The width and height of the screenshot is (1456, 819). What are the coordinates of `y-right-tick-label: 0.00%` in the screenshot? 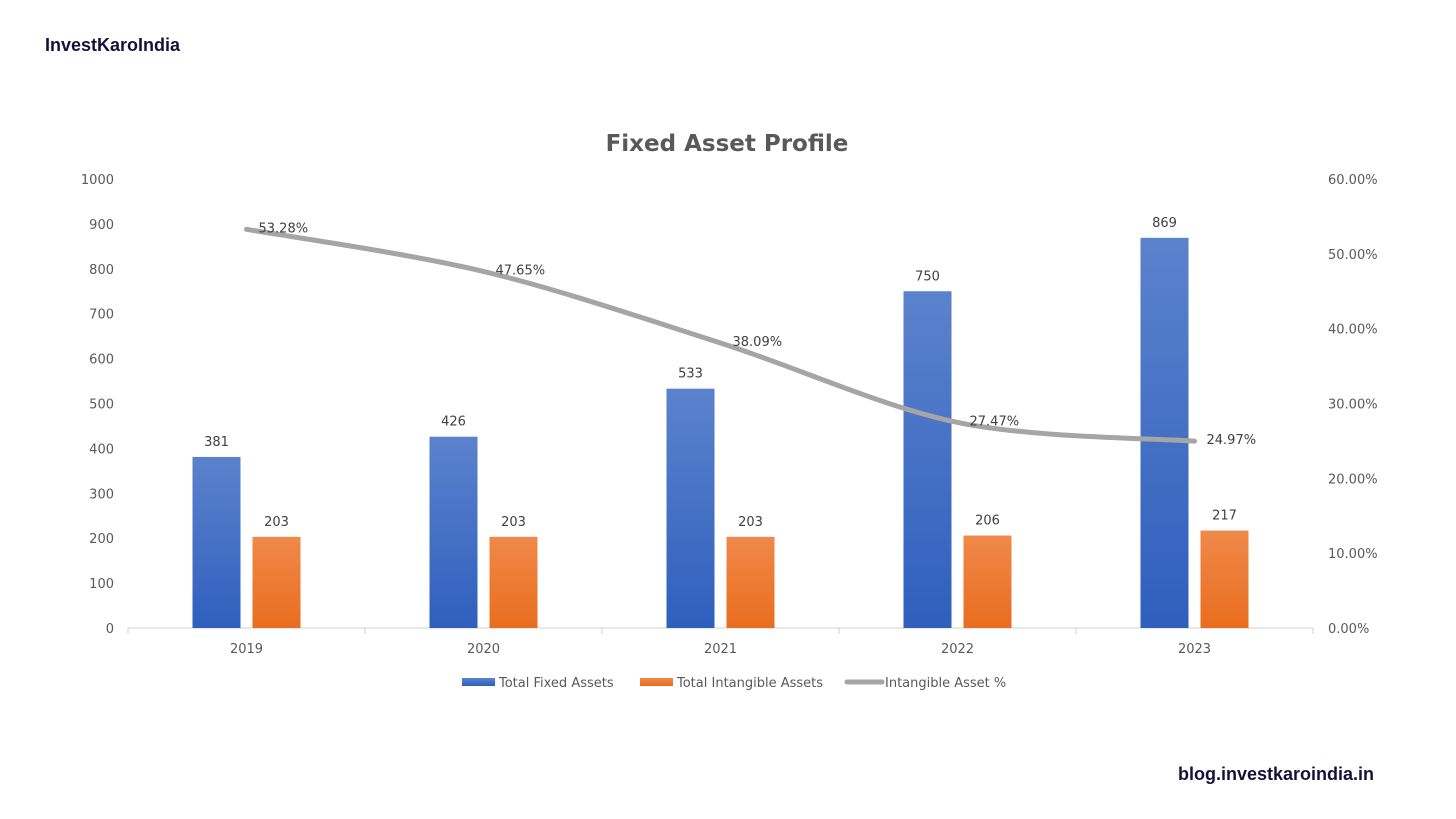 It's located at (1348, 629).